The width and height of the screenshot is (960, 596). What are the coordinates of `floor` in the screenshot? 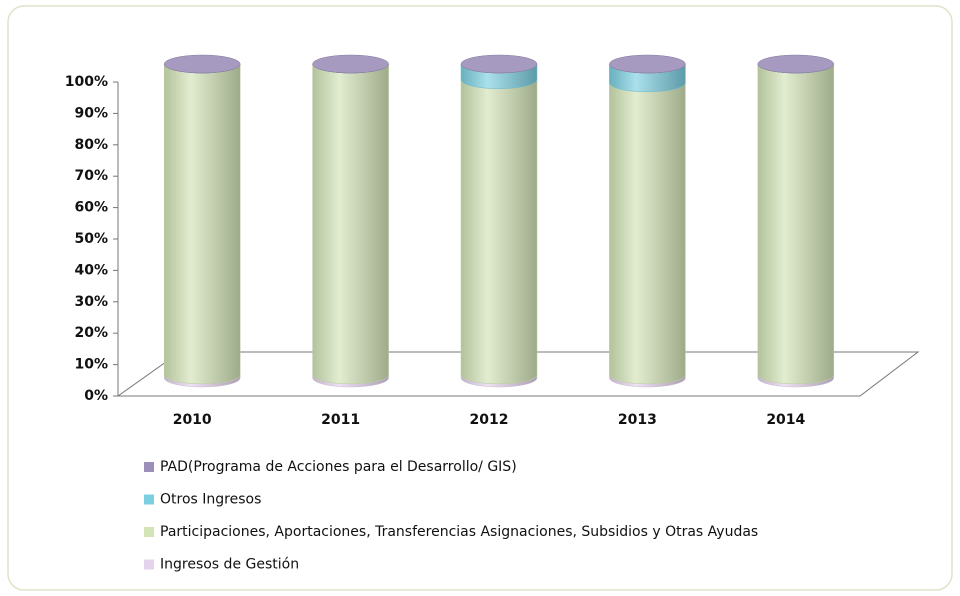 It's located at (518, 374).